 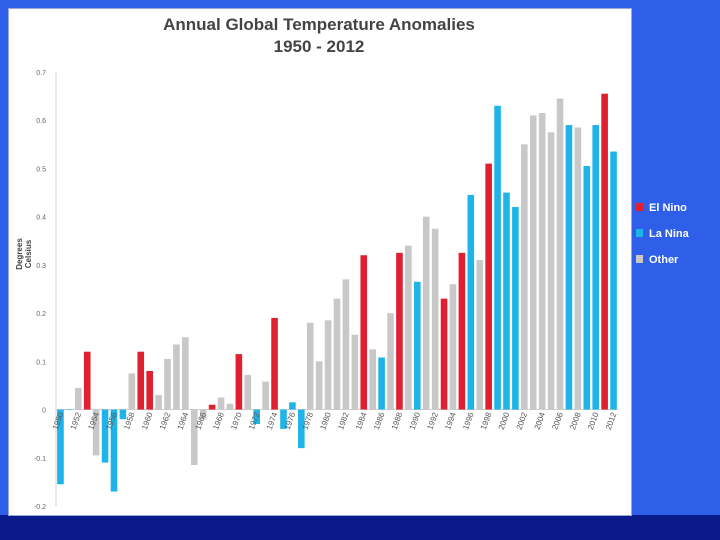 I want to click on x-tick-label: 2000, so click(x=504, y=421).